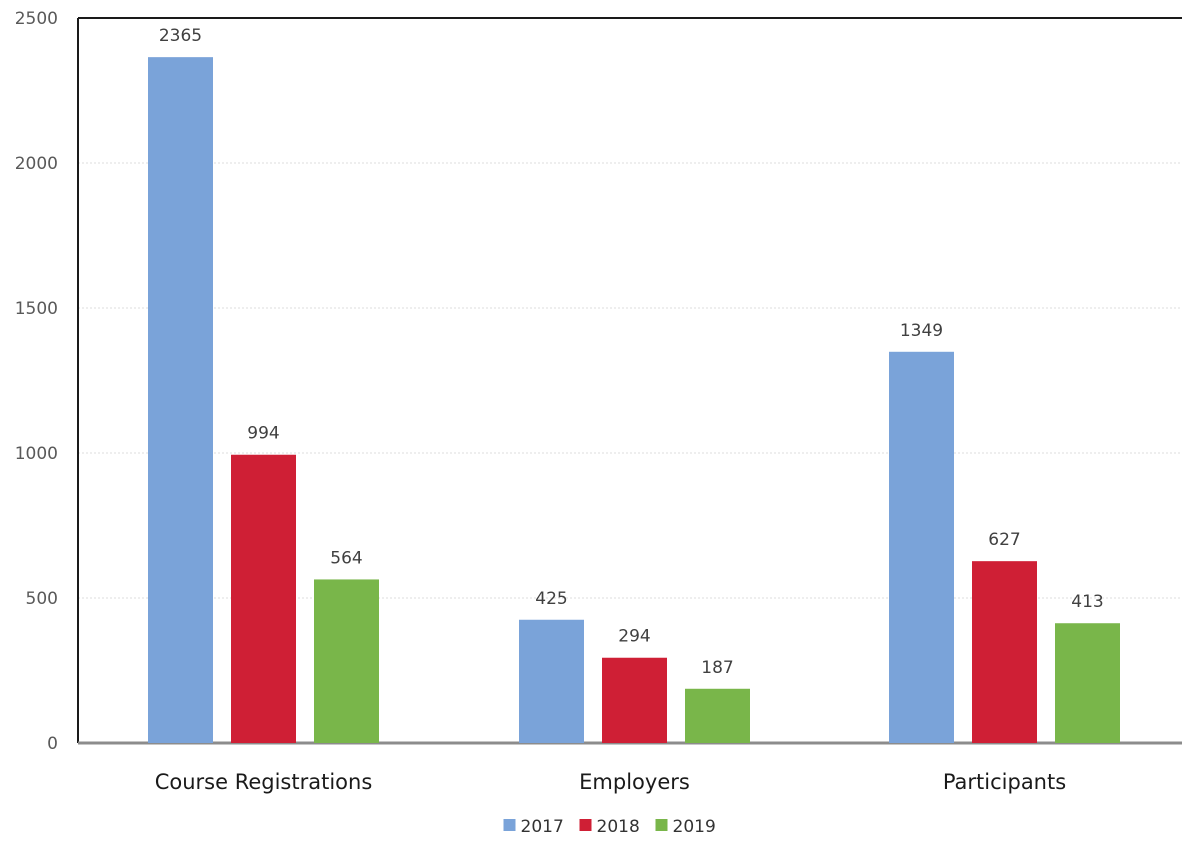 The height and width of the screenshot is (844, 1182). Describe the element at coordinates (618, 827) in the screenshot. I see `legend-label-2018: 2018` at that location.